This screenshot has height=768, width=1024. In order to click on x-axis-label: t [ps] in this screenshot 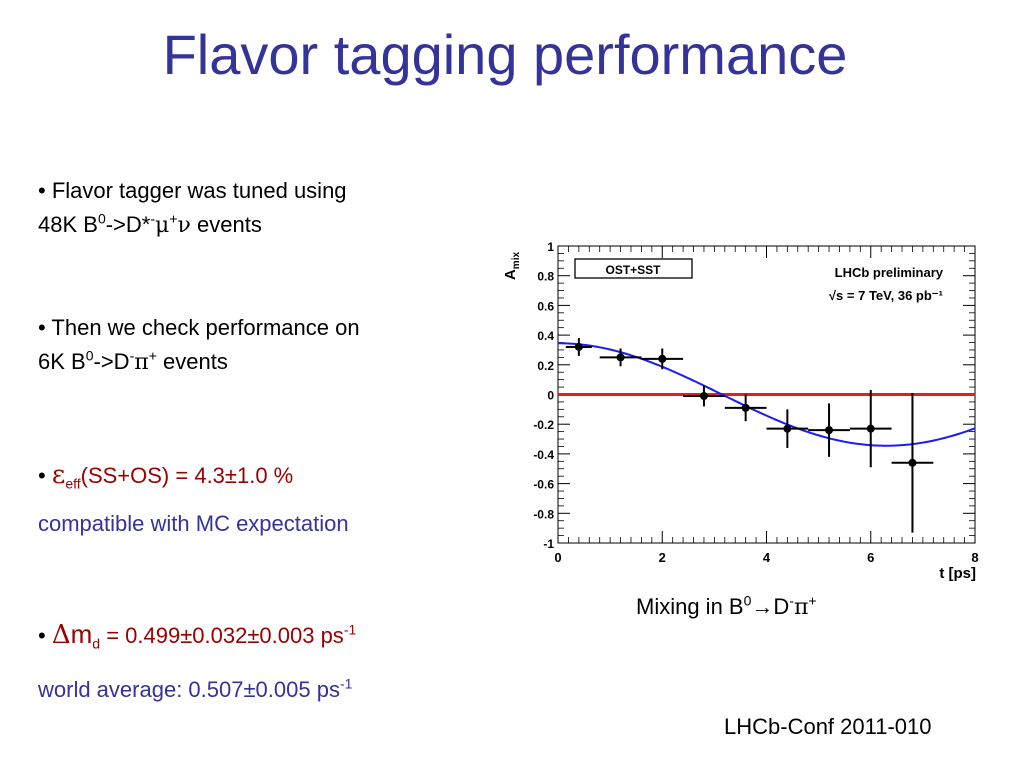, I will do `click(957, 573)`.